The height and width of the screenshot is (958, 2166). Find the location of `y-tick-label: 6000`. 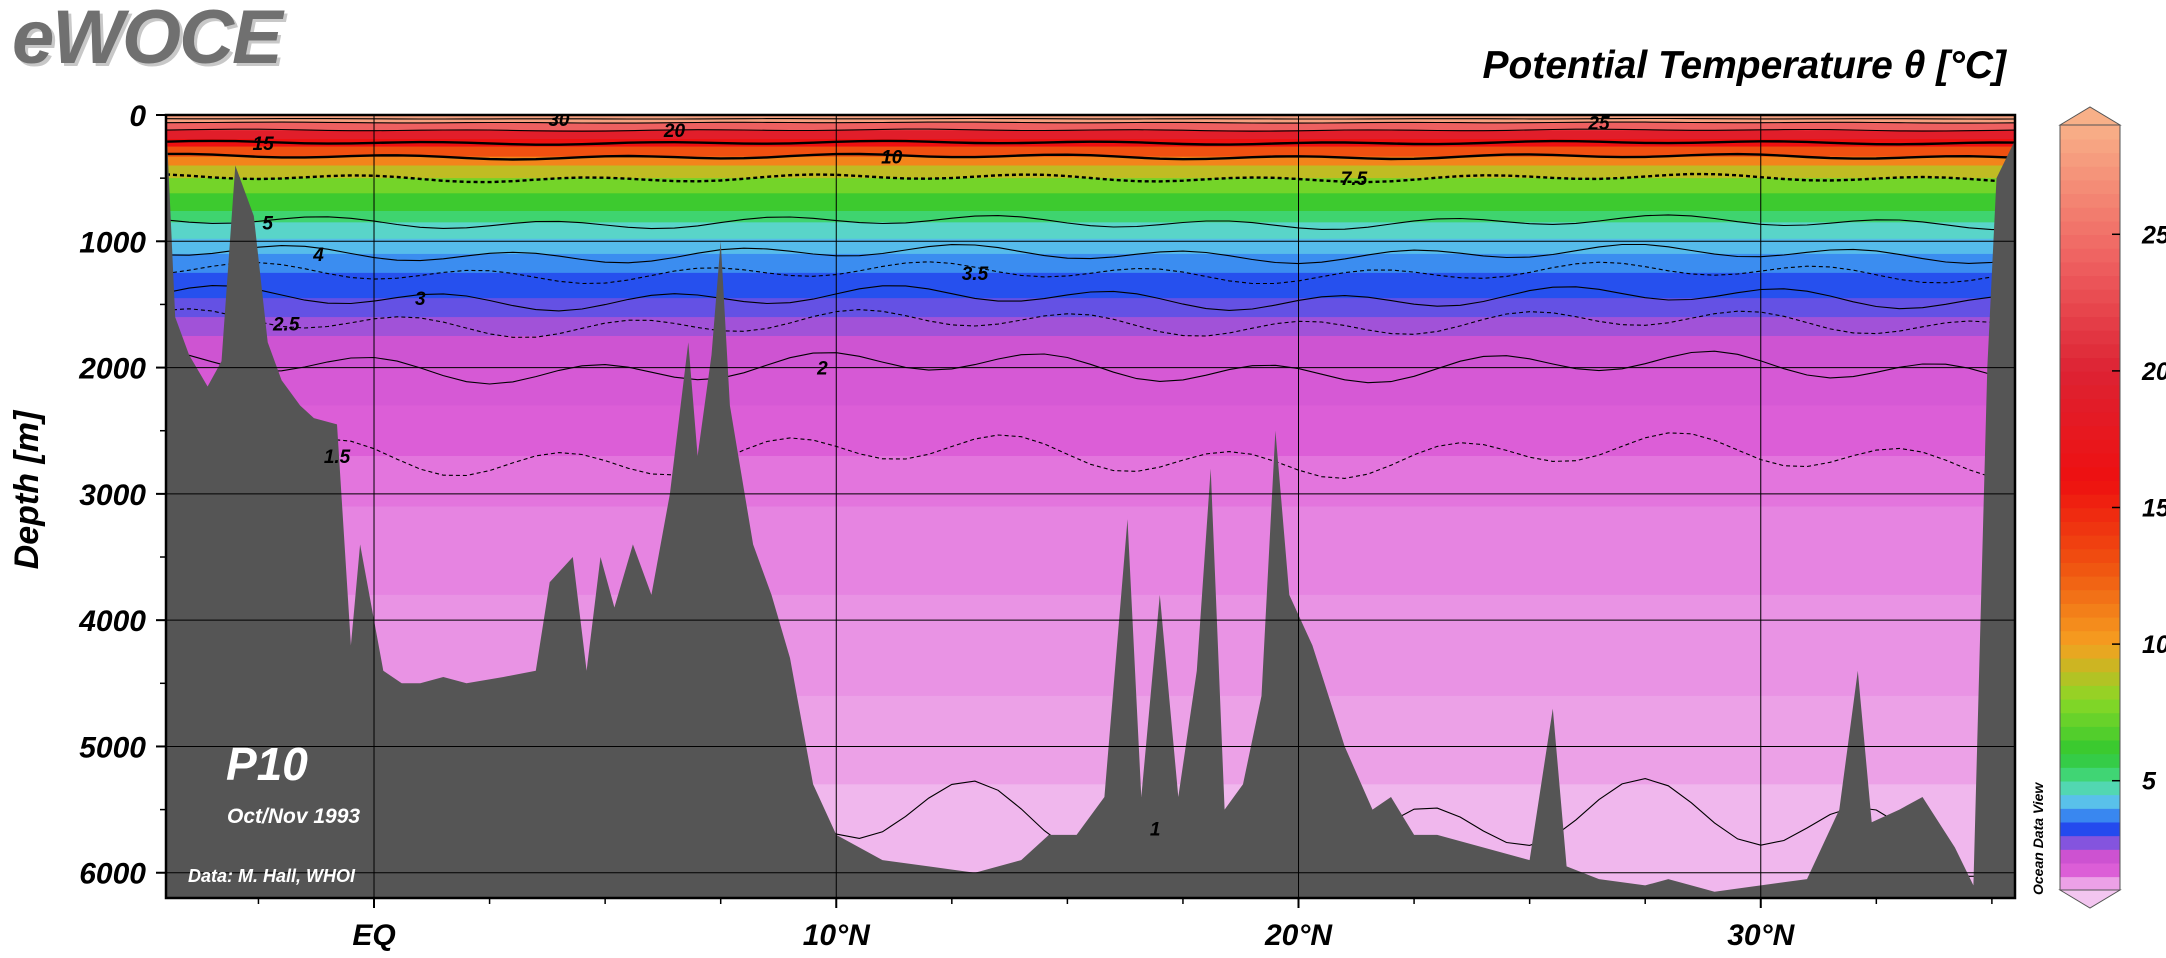

y-tick-label: 6000 is located at coordinates (112, 874).